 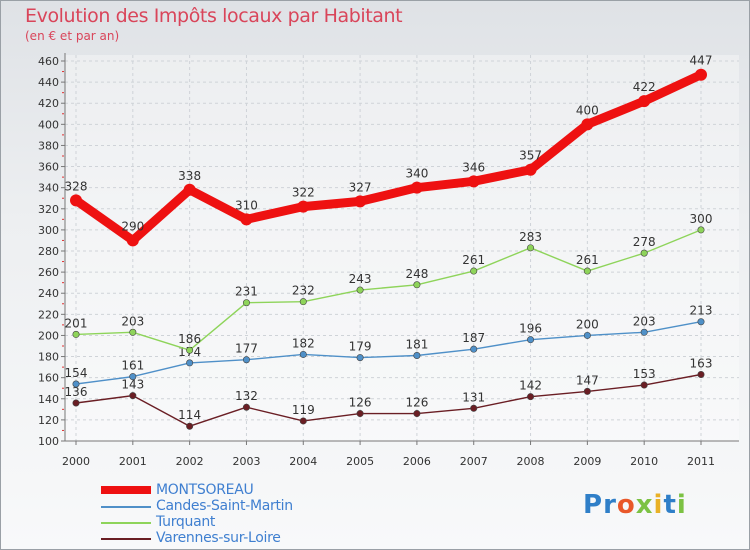 What do you see at coordinates (701, 374) in the screenshot?
I see `data-point-varennes-sur-loire-2011` at bounding box center [701, 374].